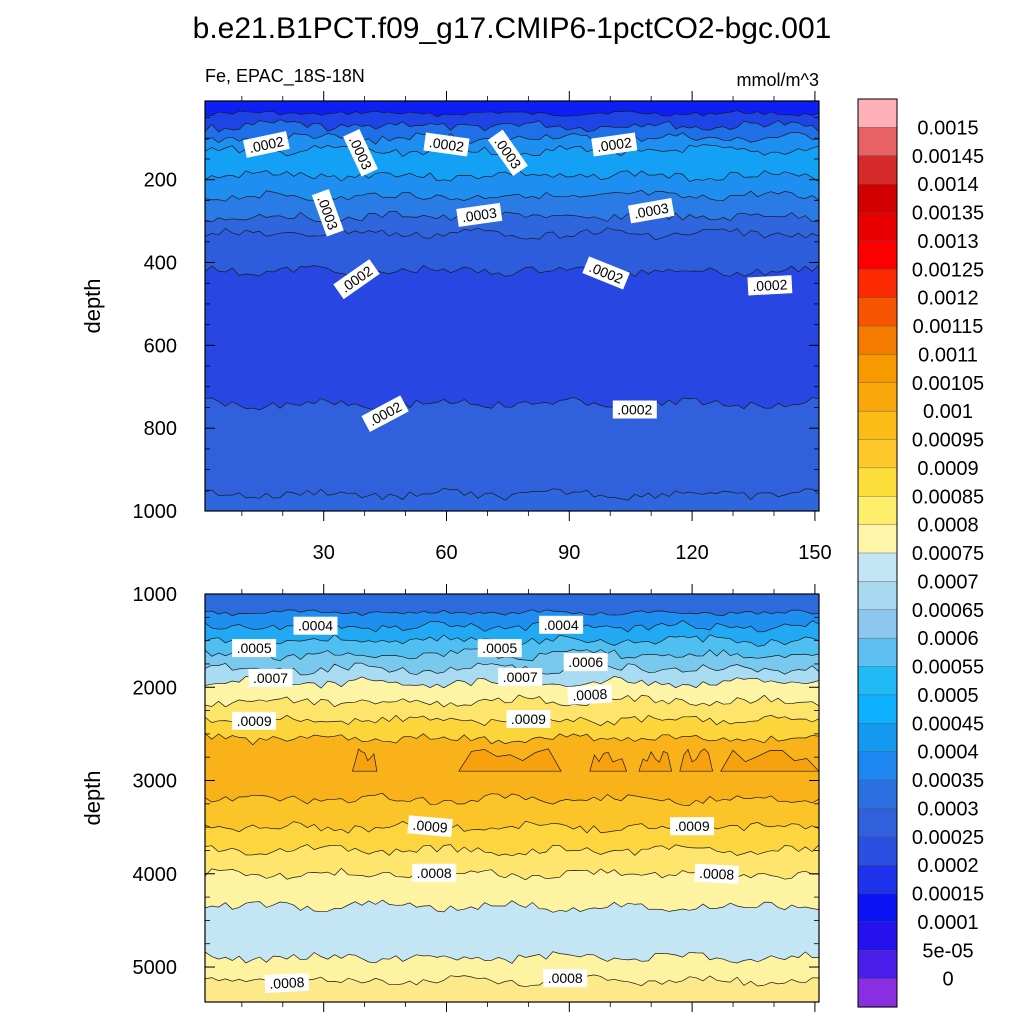 This screenshot has height=1024, width=1024. What do you see at coordinates (948, 554) in the screenshot?
I see `colorbar-label-15: 0.00075` at bounding box center [948, 554].